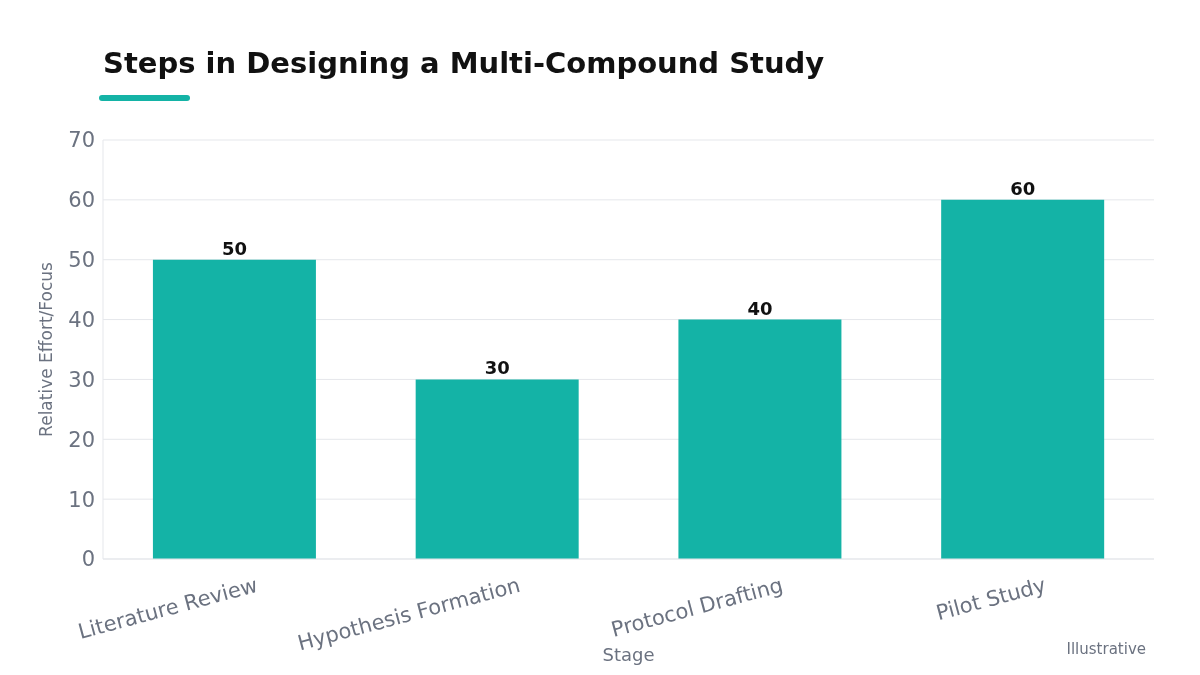 This screenshot has height=675, width=1200. Describe the element at coordinates (464, 63) in the screenshot. I see `chart-title: Steps in Designing a Multi-Compound Study` at that location.